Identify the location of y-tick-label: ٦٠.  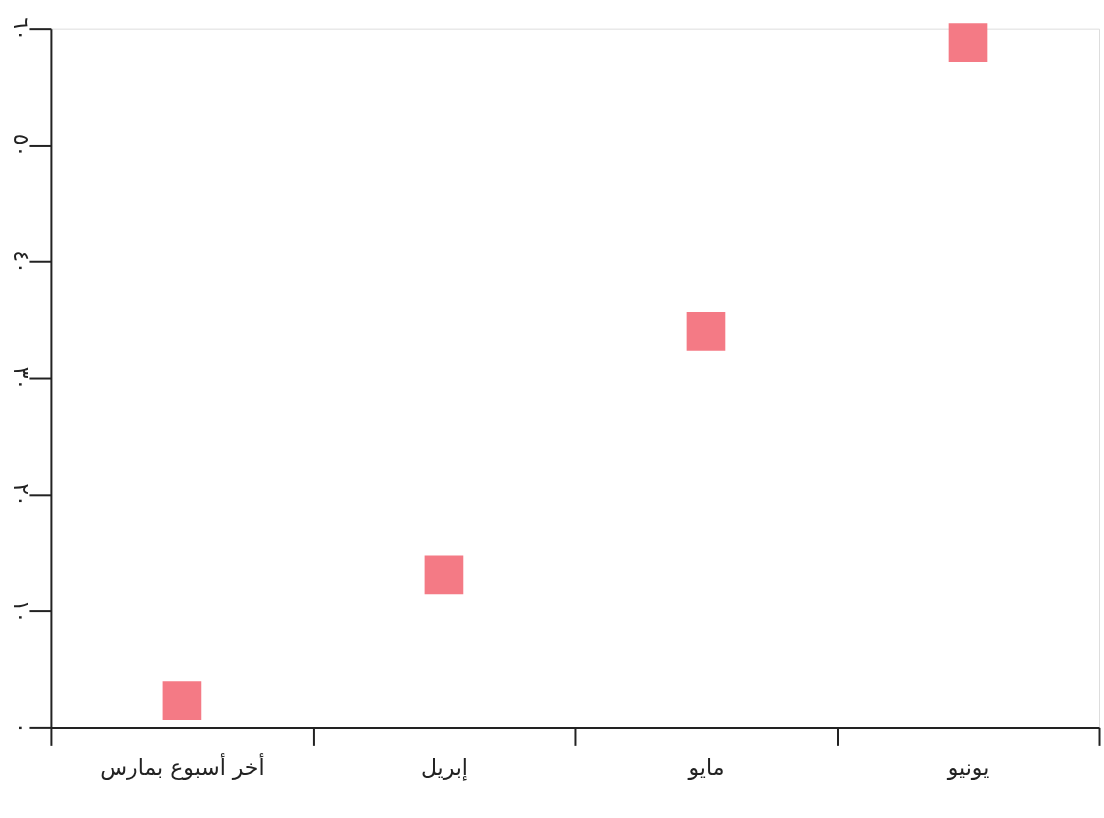
(22, 29).